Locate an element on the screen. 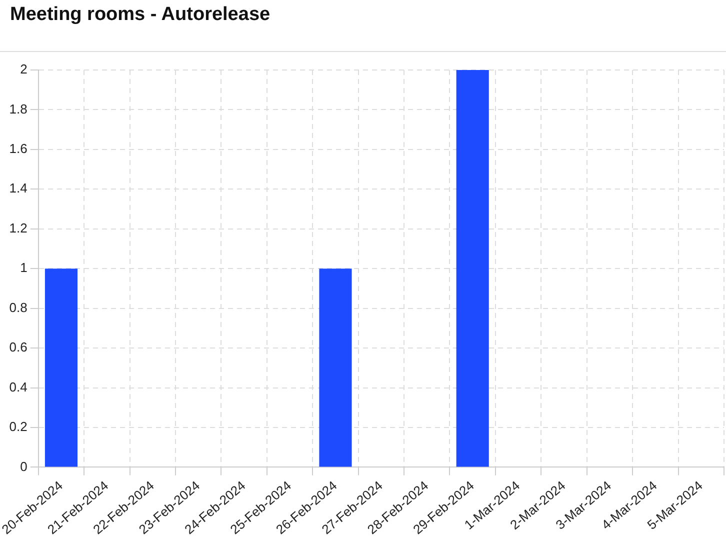  y-tick-label: 0.8 is located at coordinates (18, 307).